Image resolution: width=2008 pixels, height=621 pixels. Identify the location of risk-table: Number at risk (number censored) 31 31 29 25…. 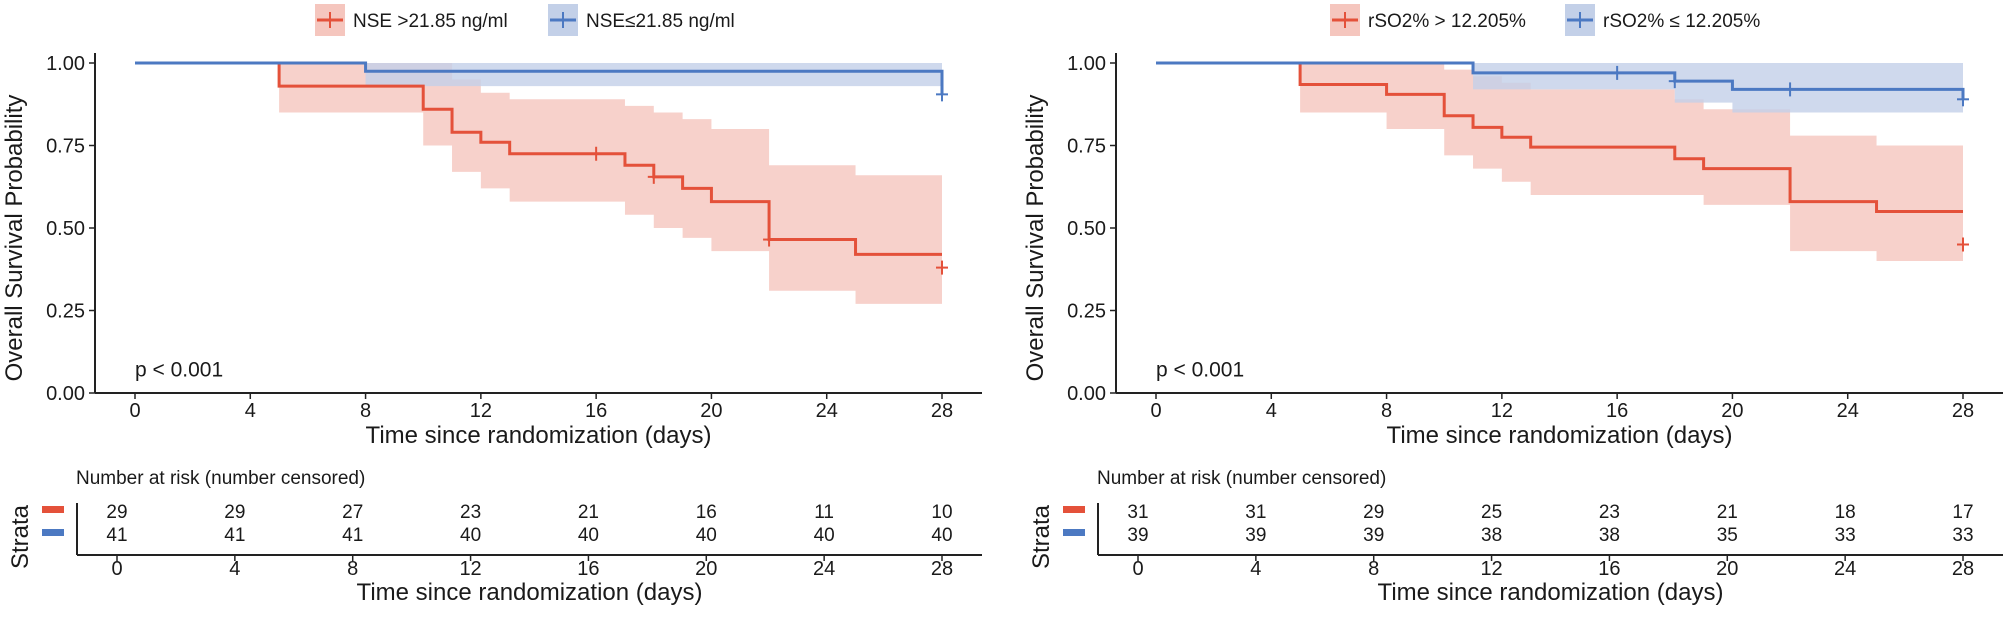
(1515, 537).